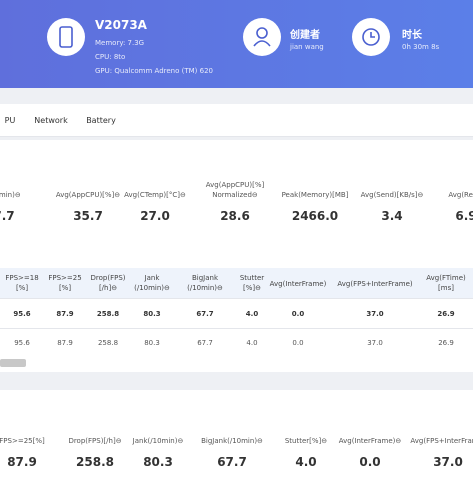 Image resolution: width=473 pixels, height=477 pixels. What do you see at coordinates (232, 462) in the screenshot?
I see `summary-value: 67.7` at bounding box center [232, 462].